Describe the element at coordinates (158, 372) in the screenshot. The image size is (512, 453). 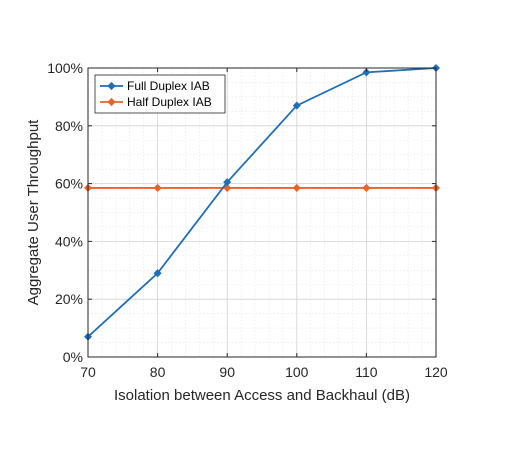
I see `x-tick-label: 80` at that location.